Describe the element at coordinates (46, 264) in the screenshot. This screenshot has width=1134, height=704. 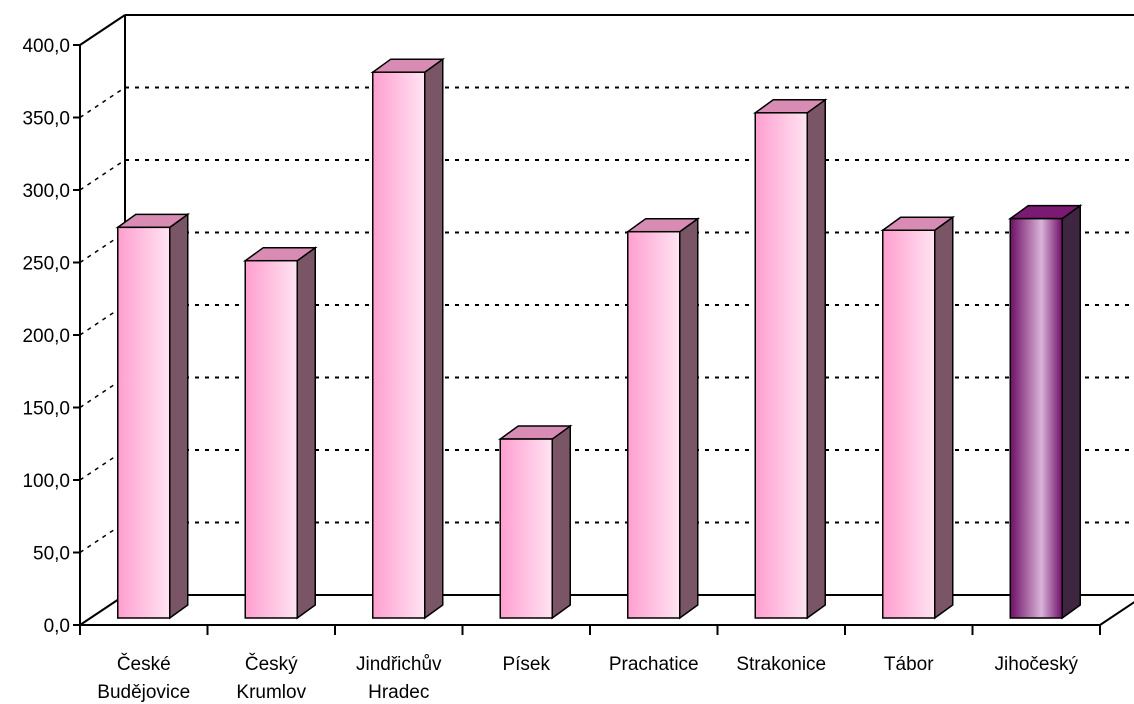
I see `y-tick-label: 250,0` at that location.